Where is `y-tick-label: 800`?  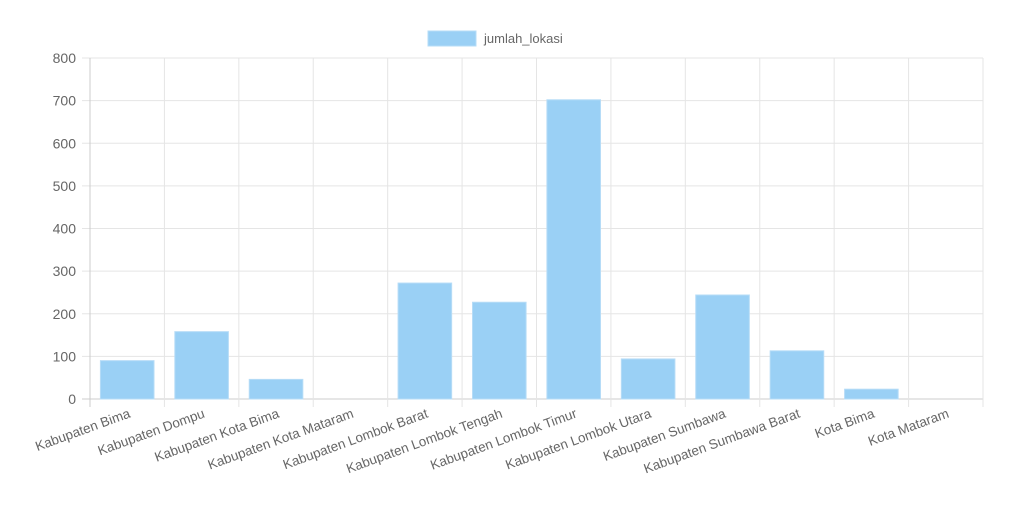 y-tick-label: 800 is located at coordinates (65, 58).